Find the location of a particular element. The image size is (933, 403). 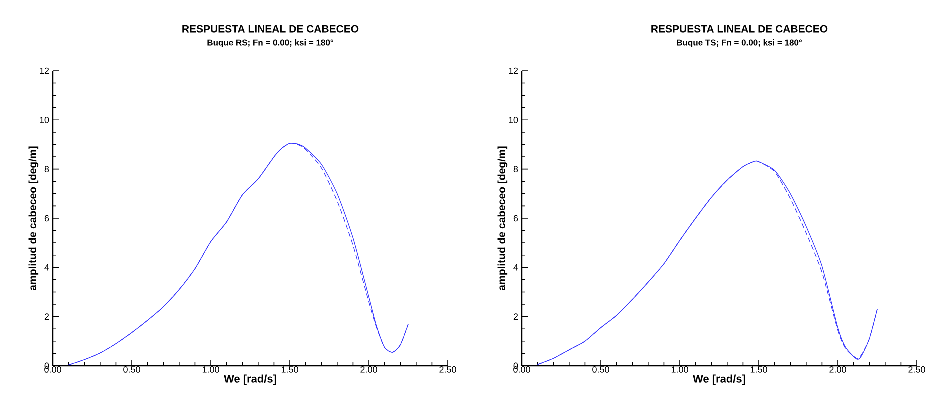

chart-subtitle: Buque RS; Fn = 0.00; ksi = 180° is located at coordinates (271, 44).